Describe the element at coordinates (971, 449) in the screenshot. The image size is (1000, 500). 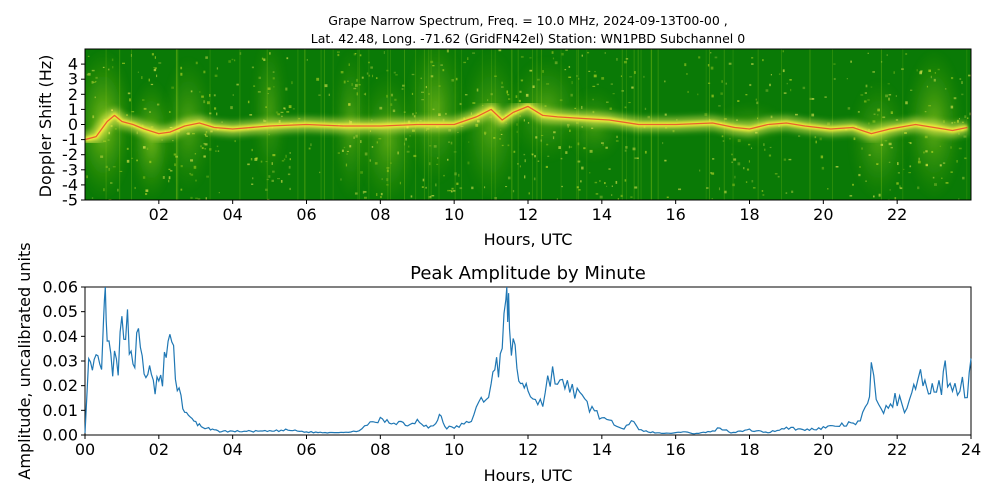
I see `amplitude-x-tick-label: 24` at that location.